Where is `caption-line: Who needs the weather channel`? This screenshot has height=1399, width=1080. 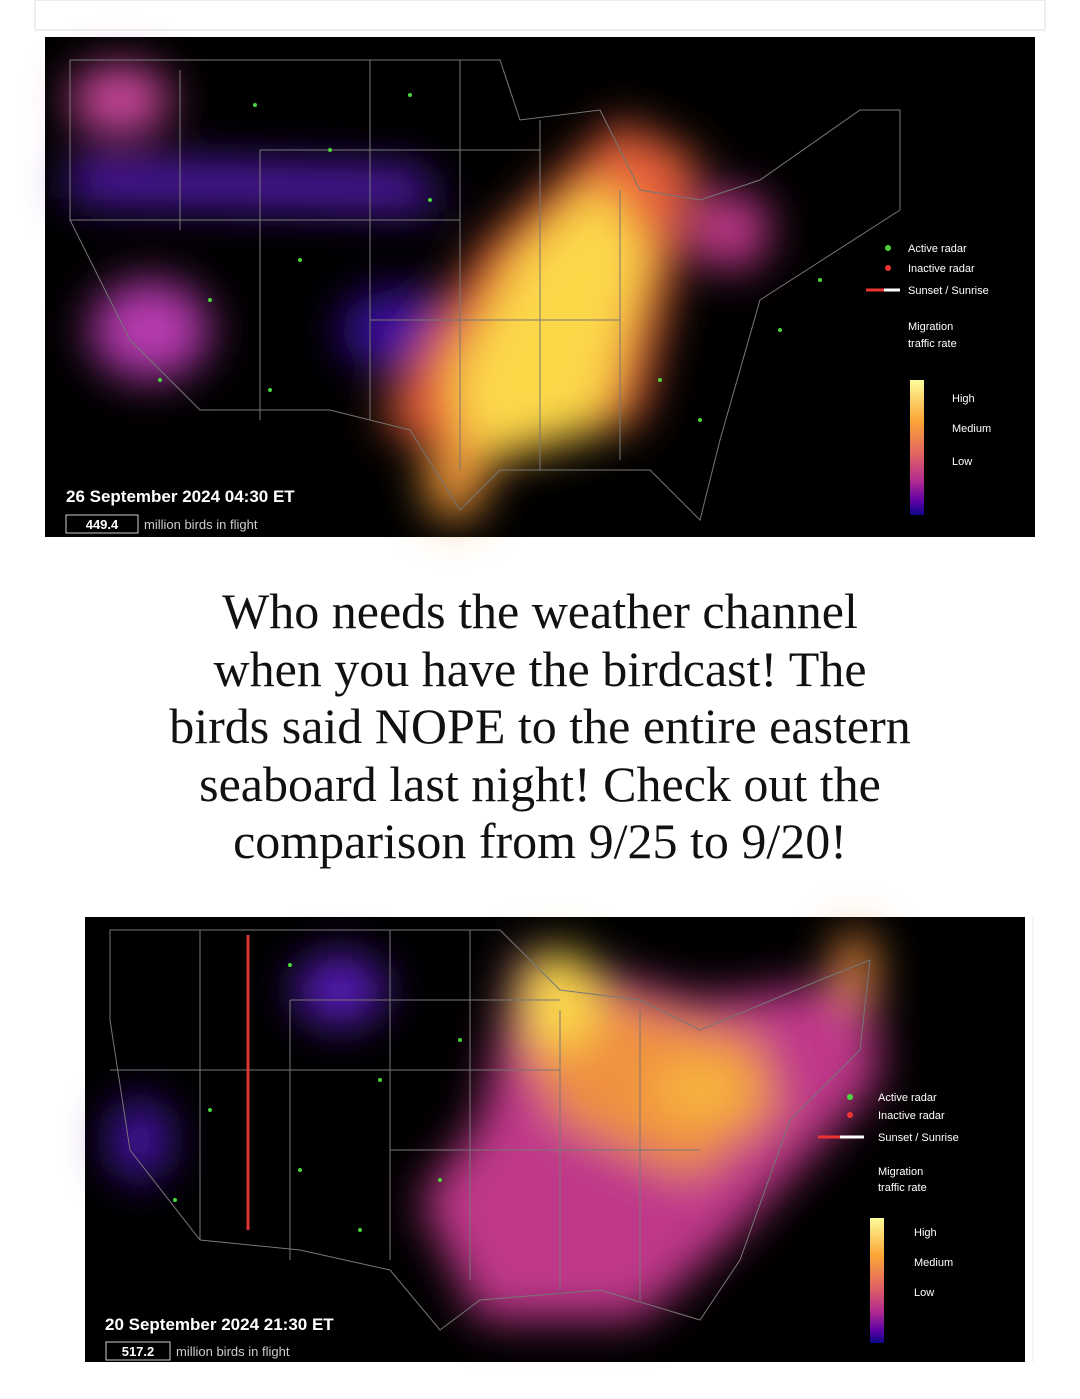
caption-line: Who needs the weather channel is located at coordinates (540, 611).